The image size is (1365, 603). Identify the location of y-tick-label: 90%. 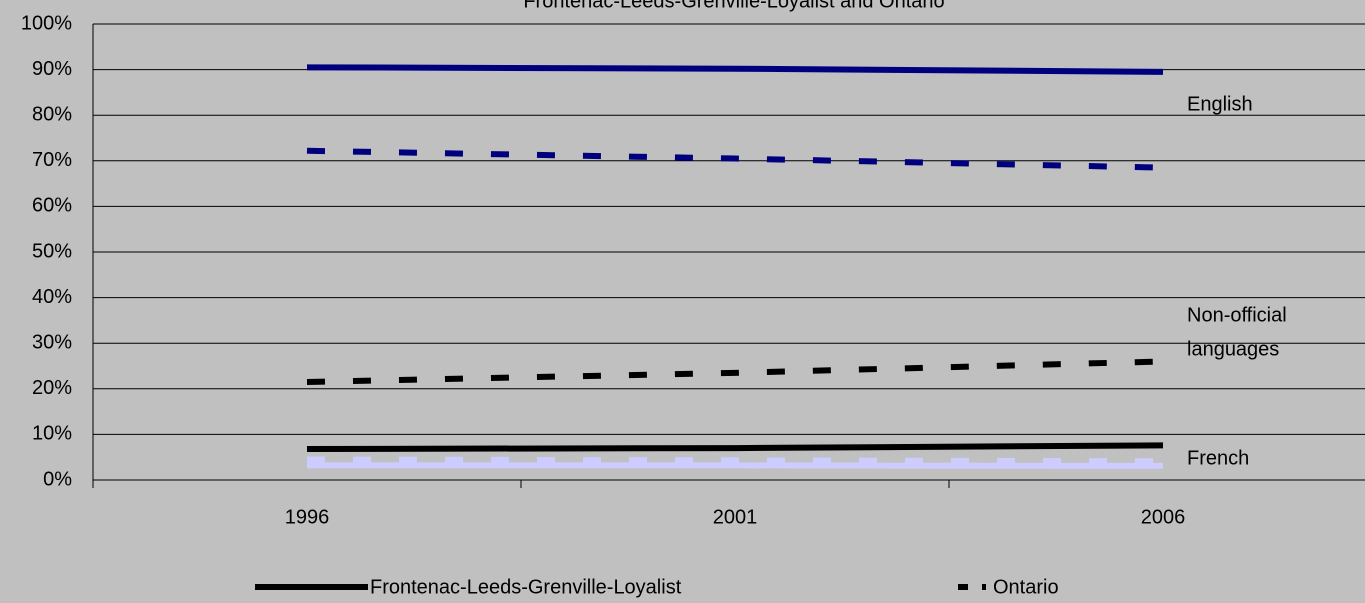
(52, 69).